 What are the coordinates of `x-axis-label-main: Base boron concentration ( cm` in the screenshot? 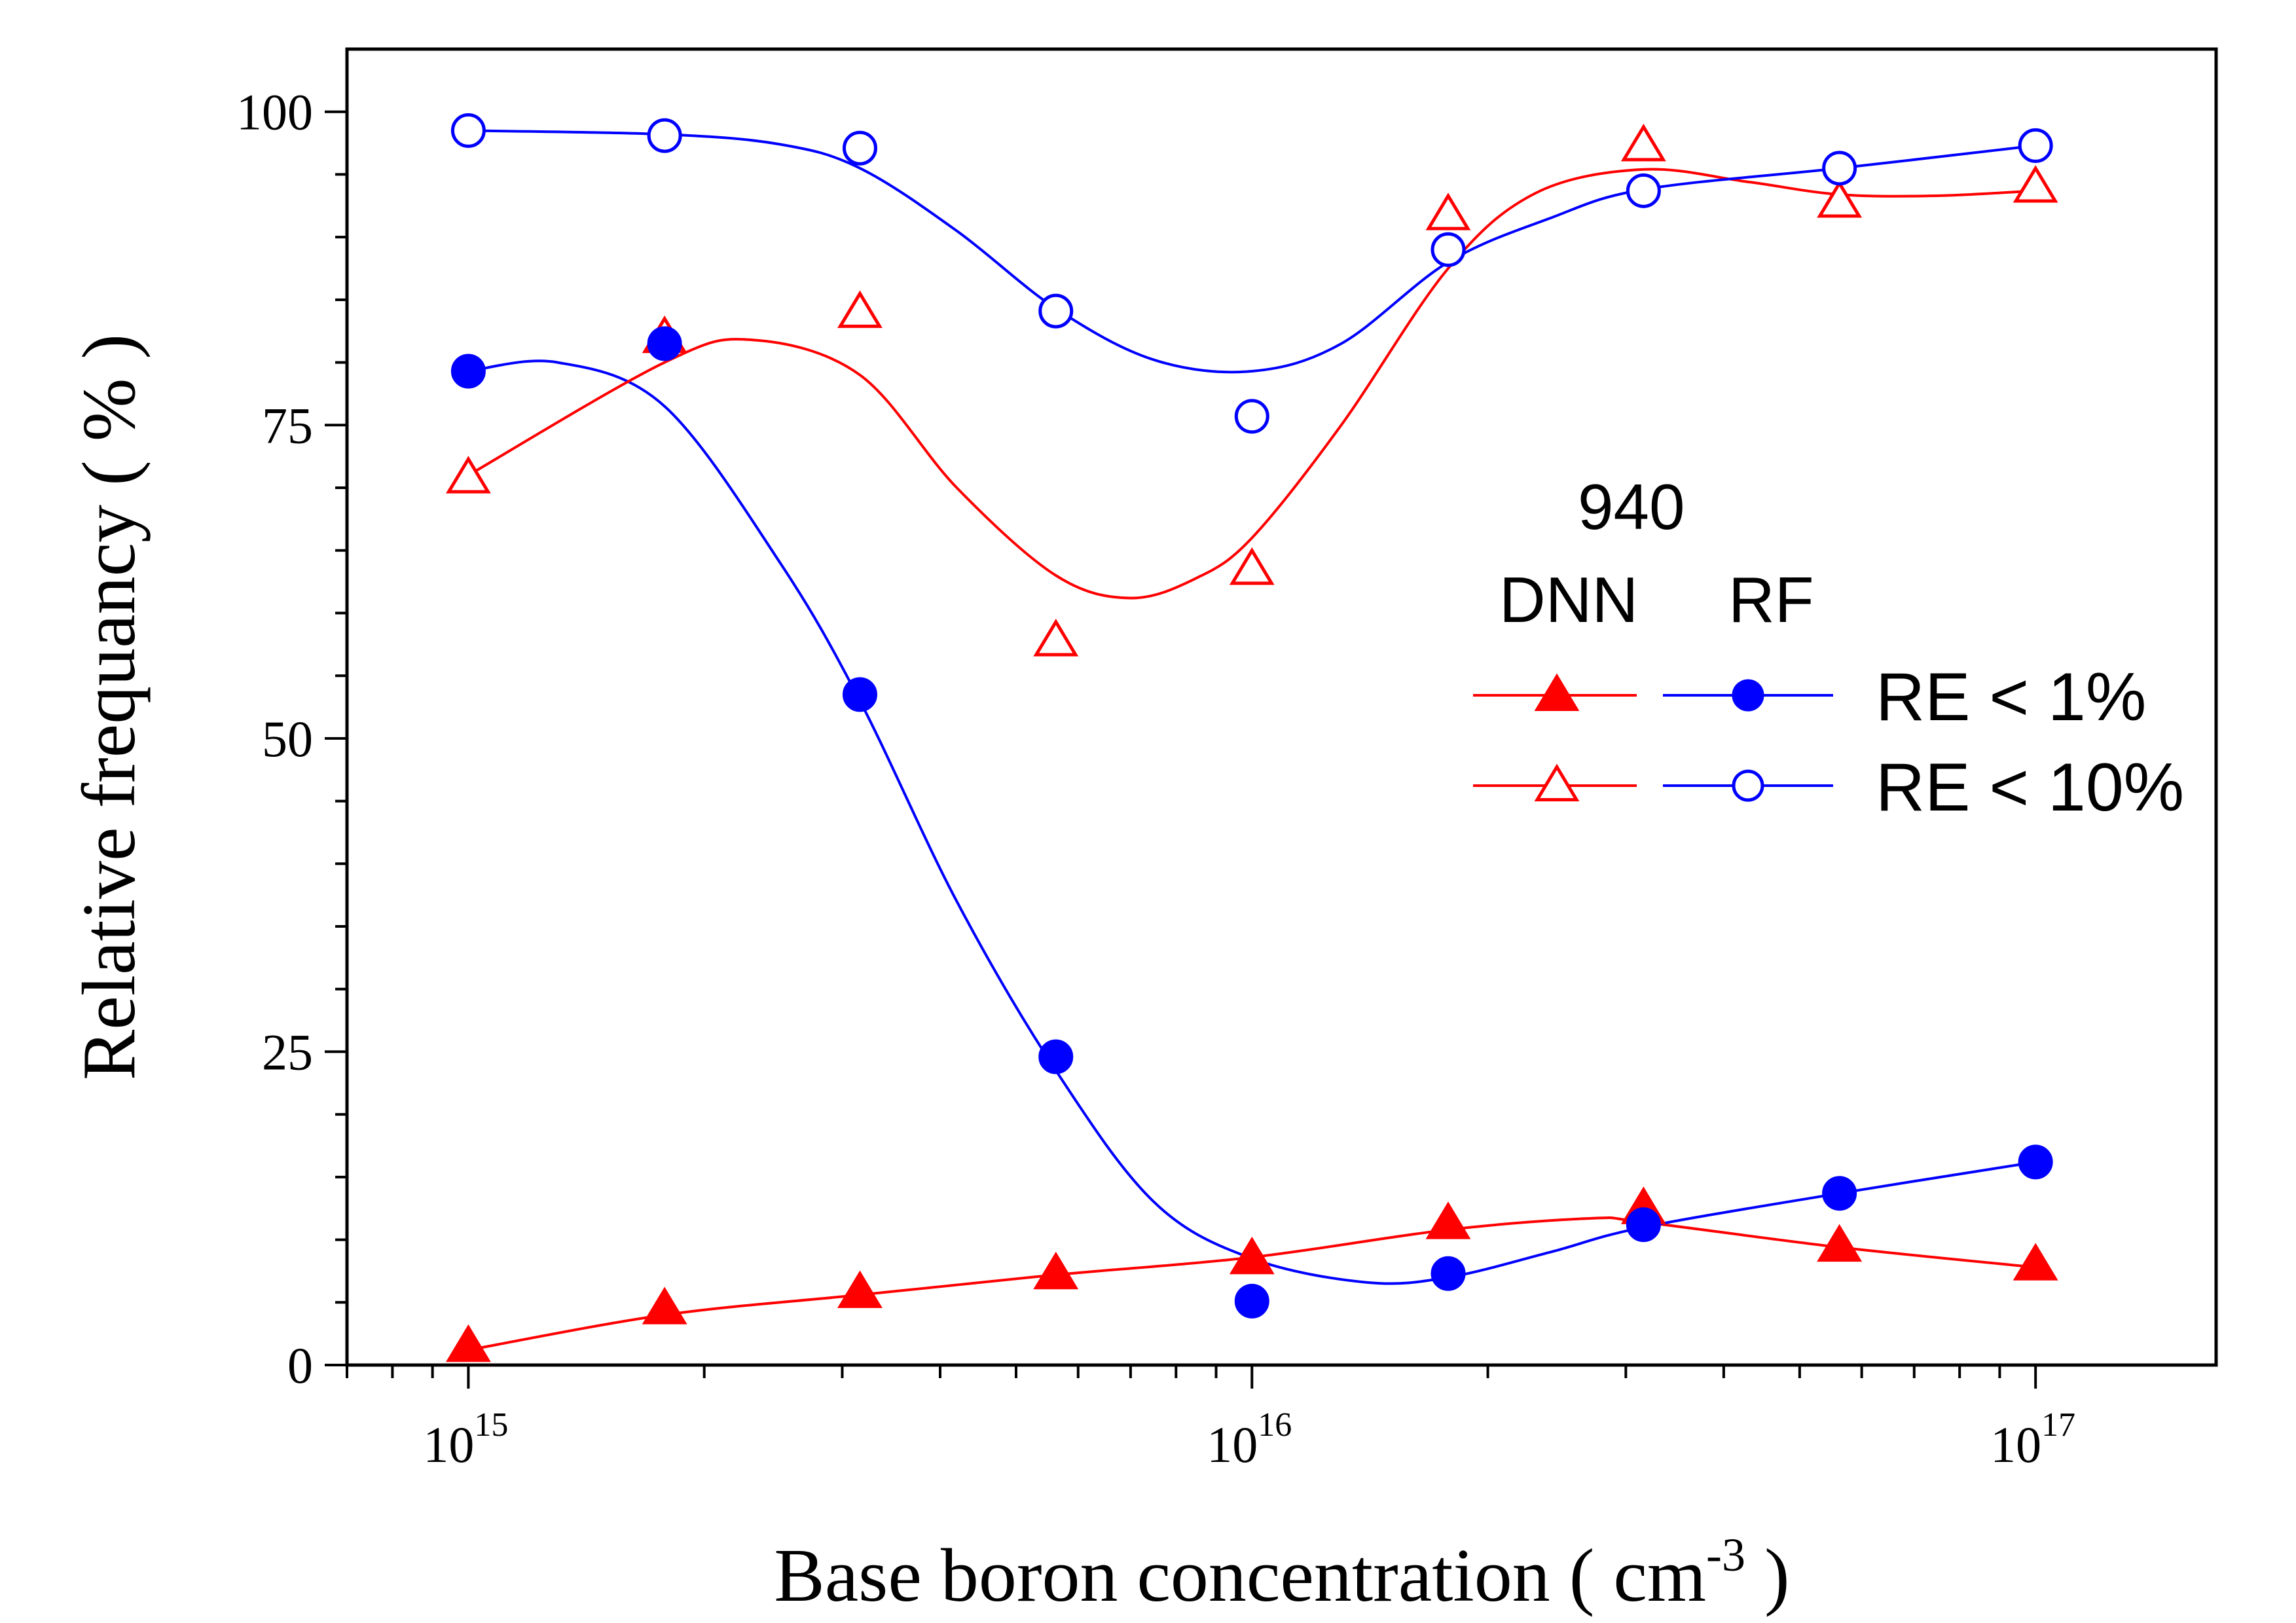 It's located at (1240, 1576).